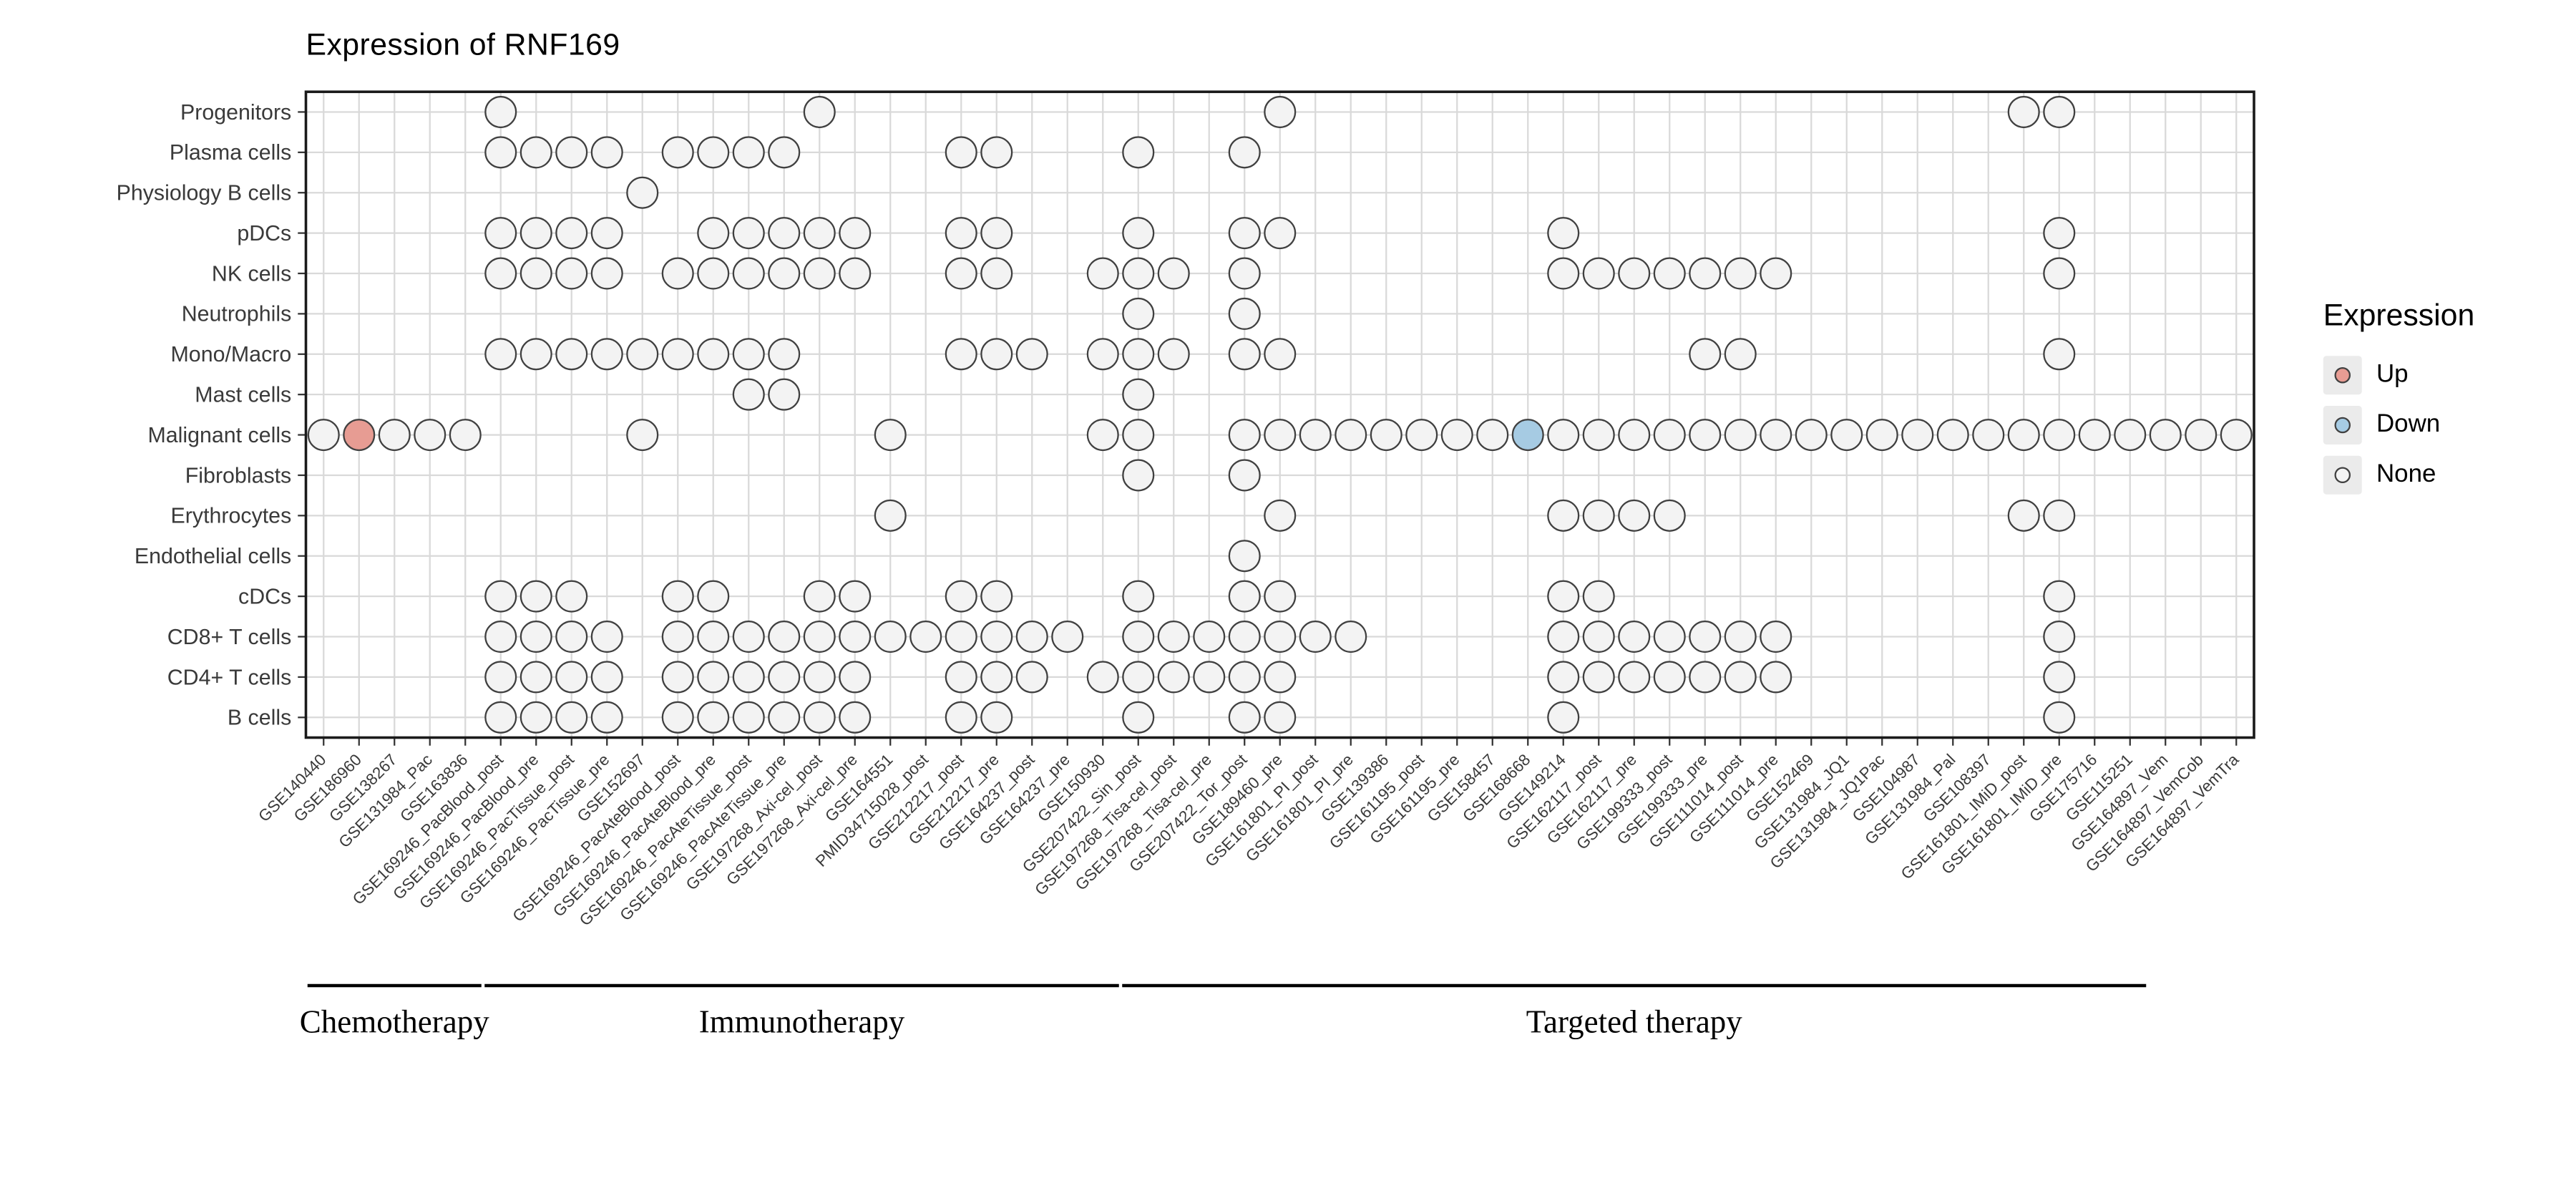 The image size is (2576, 1181). Describe the element at coordinates (2392, 375) in the screenshot. I see `legend-label-up: Up` at that location.